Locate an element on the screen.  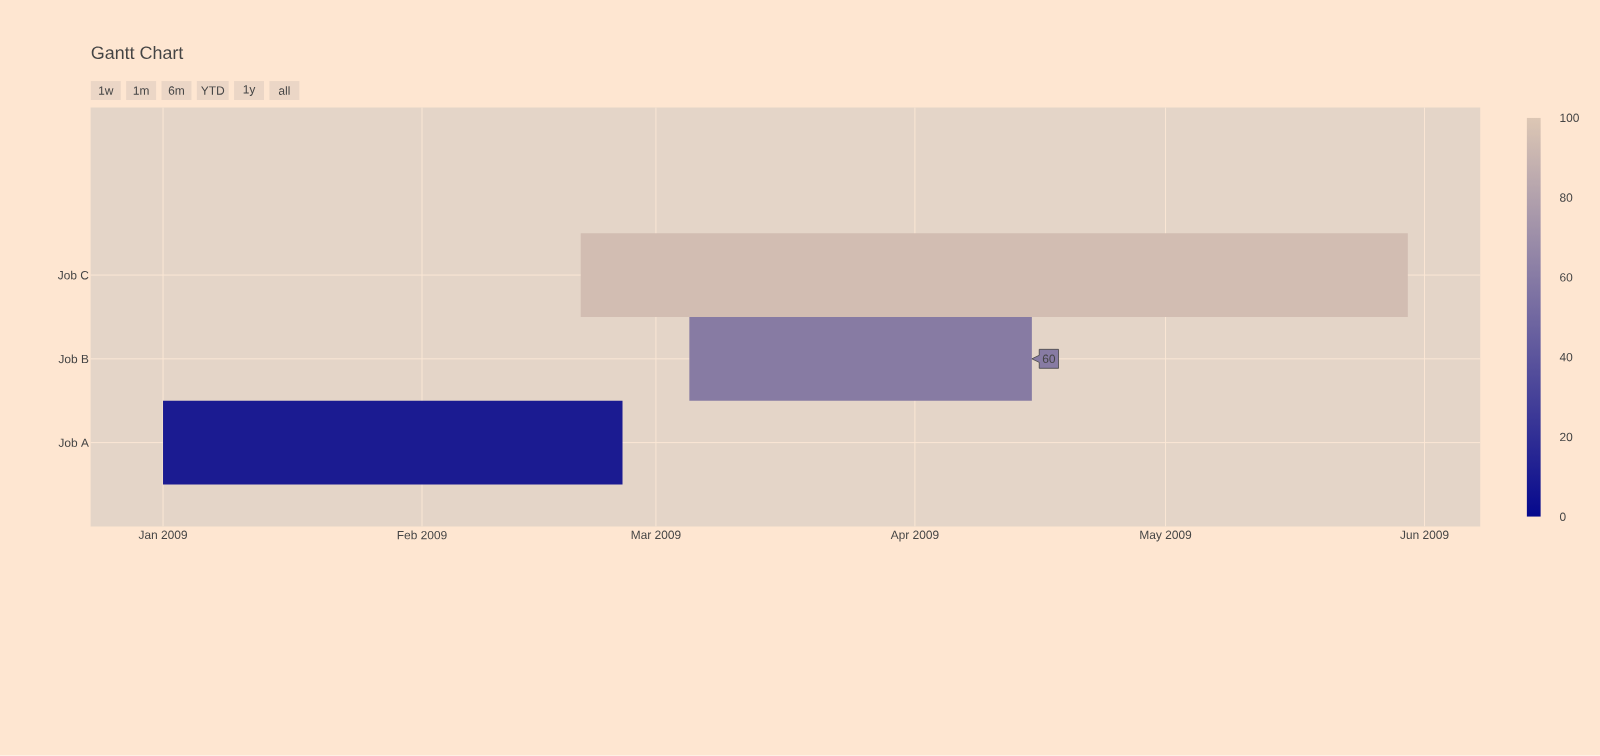
color-bar-label: 0 is located at coordinates (1562, 517).